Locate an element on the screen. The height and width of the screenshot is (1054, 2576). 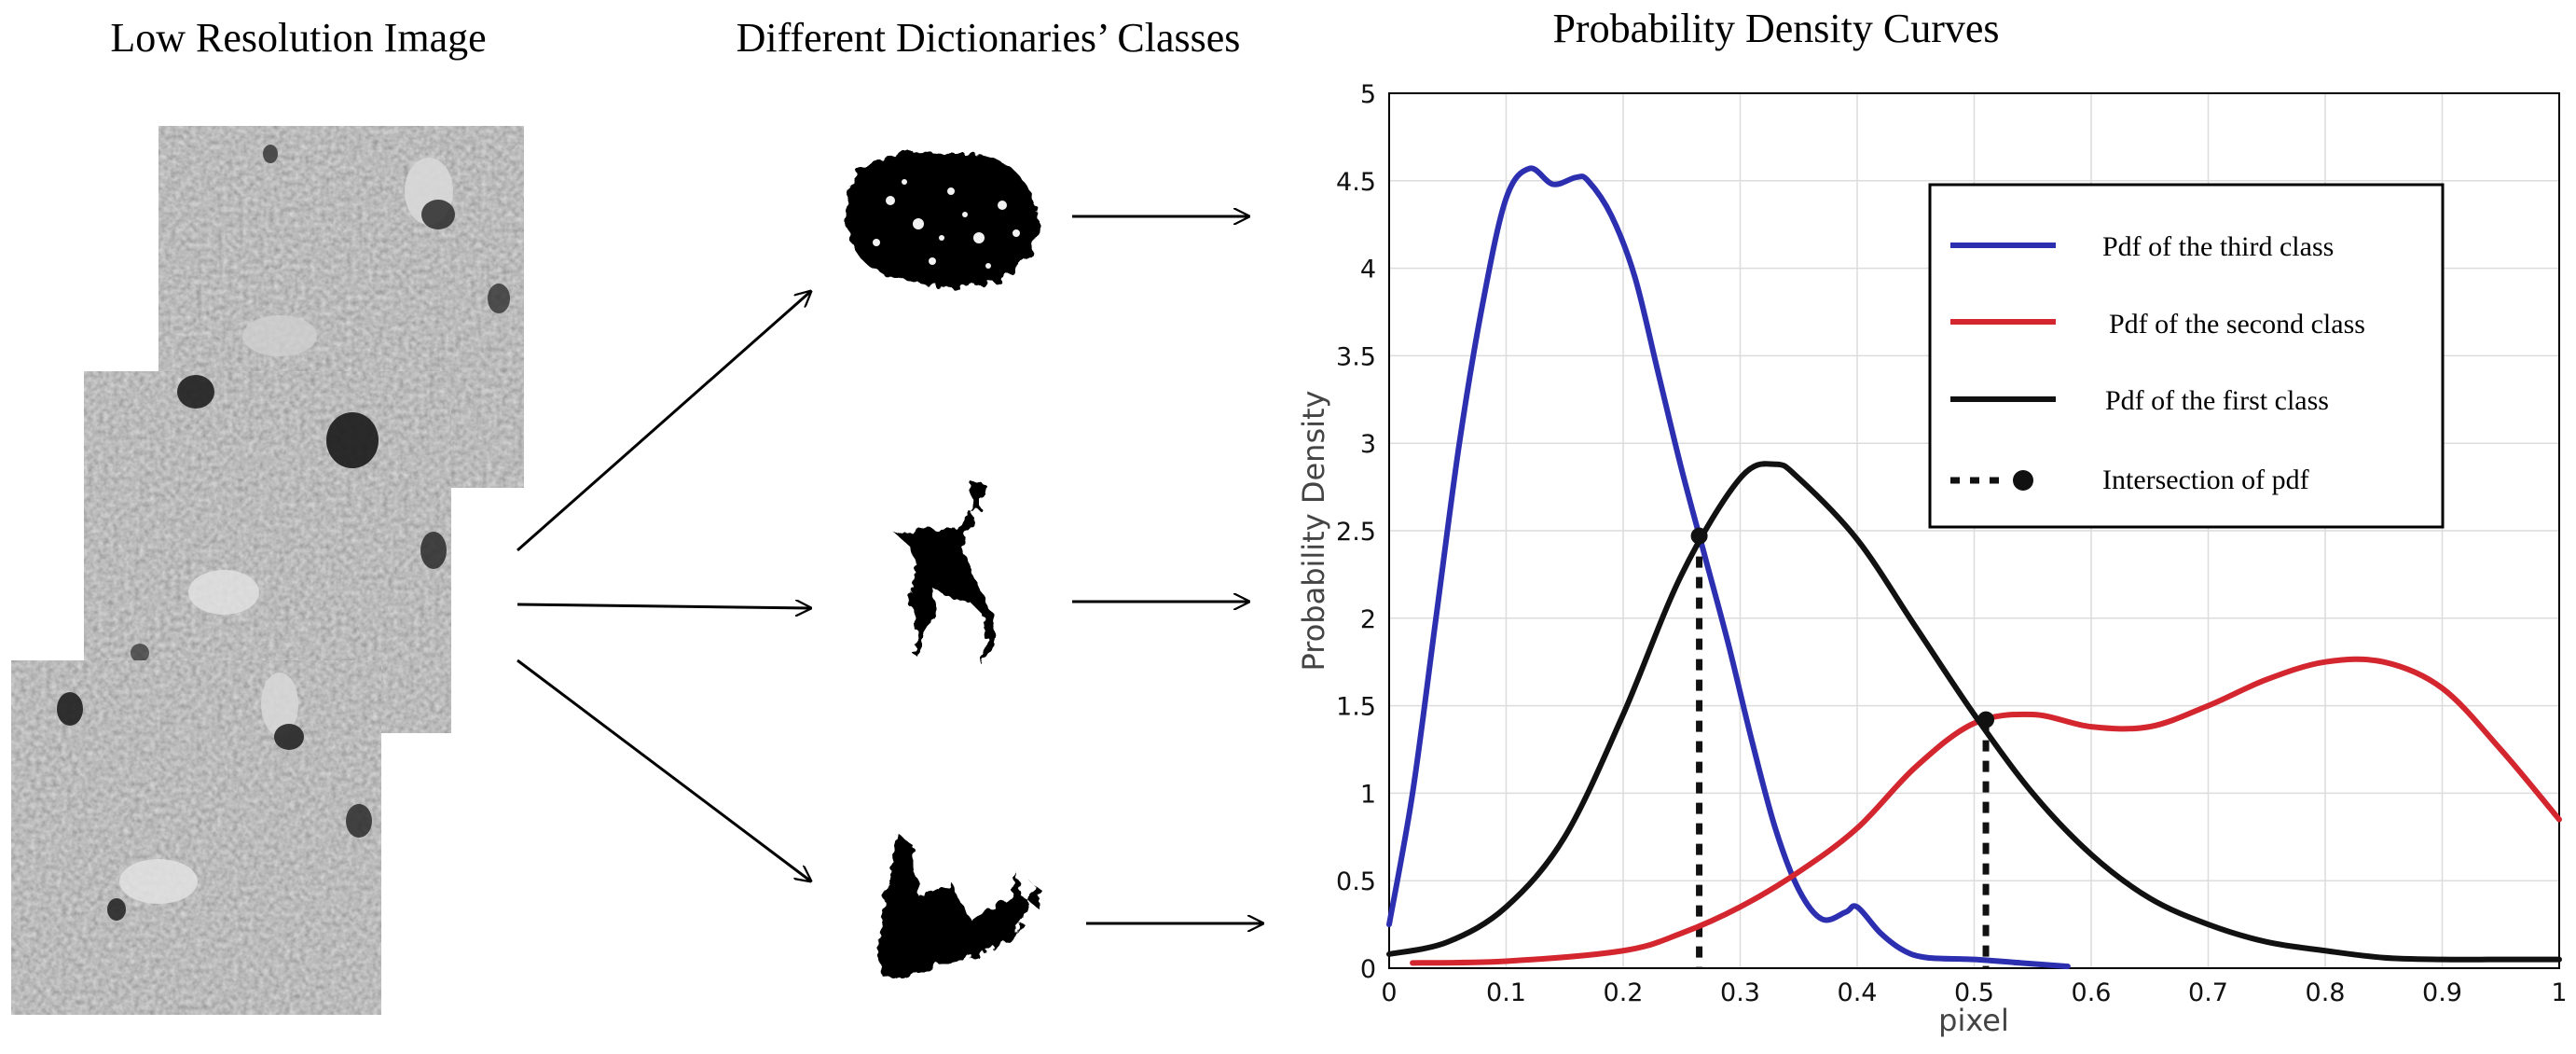
middle-panel-title: Different Dictionaries’ Classes is located at coordinates (989, 38).